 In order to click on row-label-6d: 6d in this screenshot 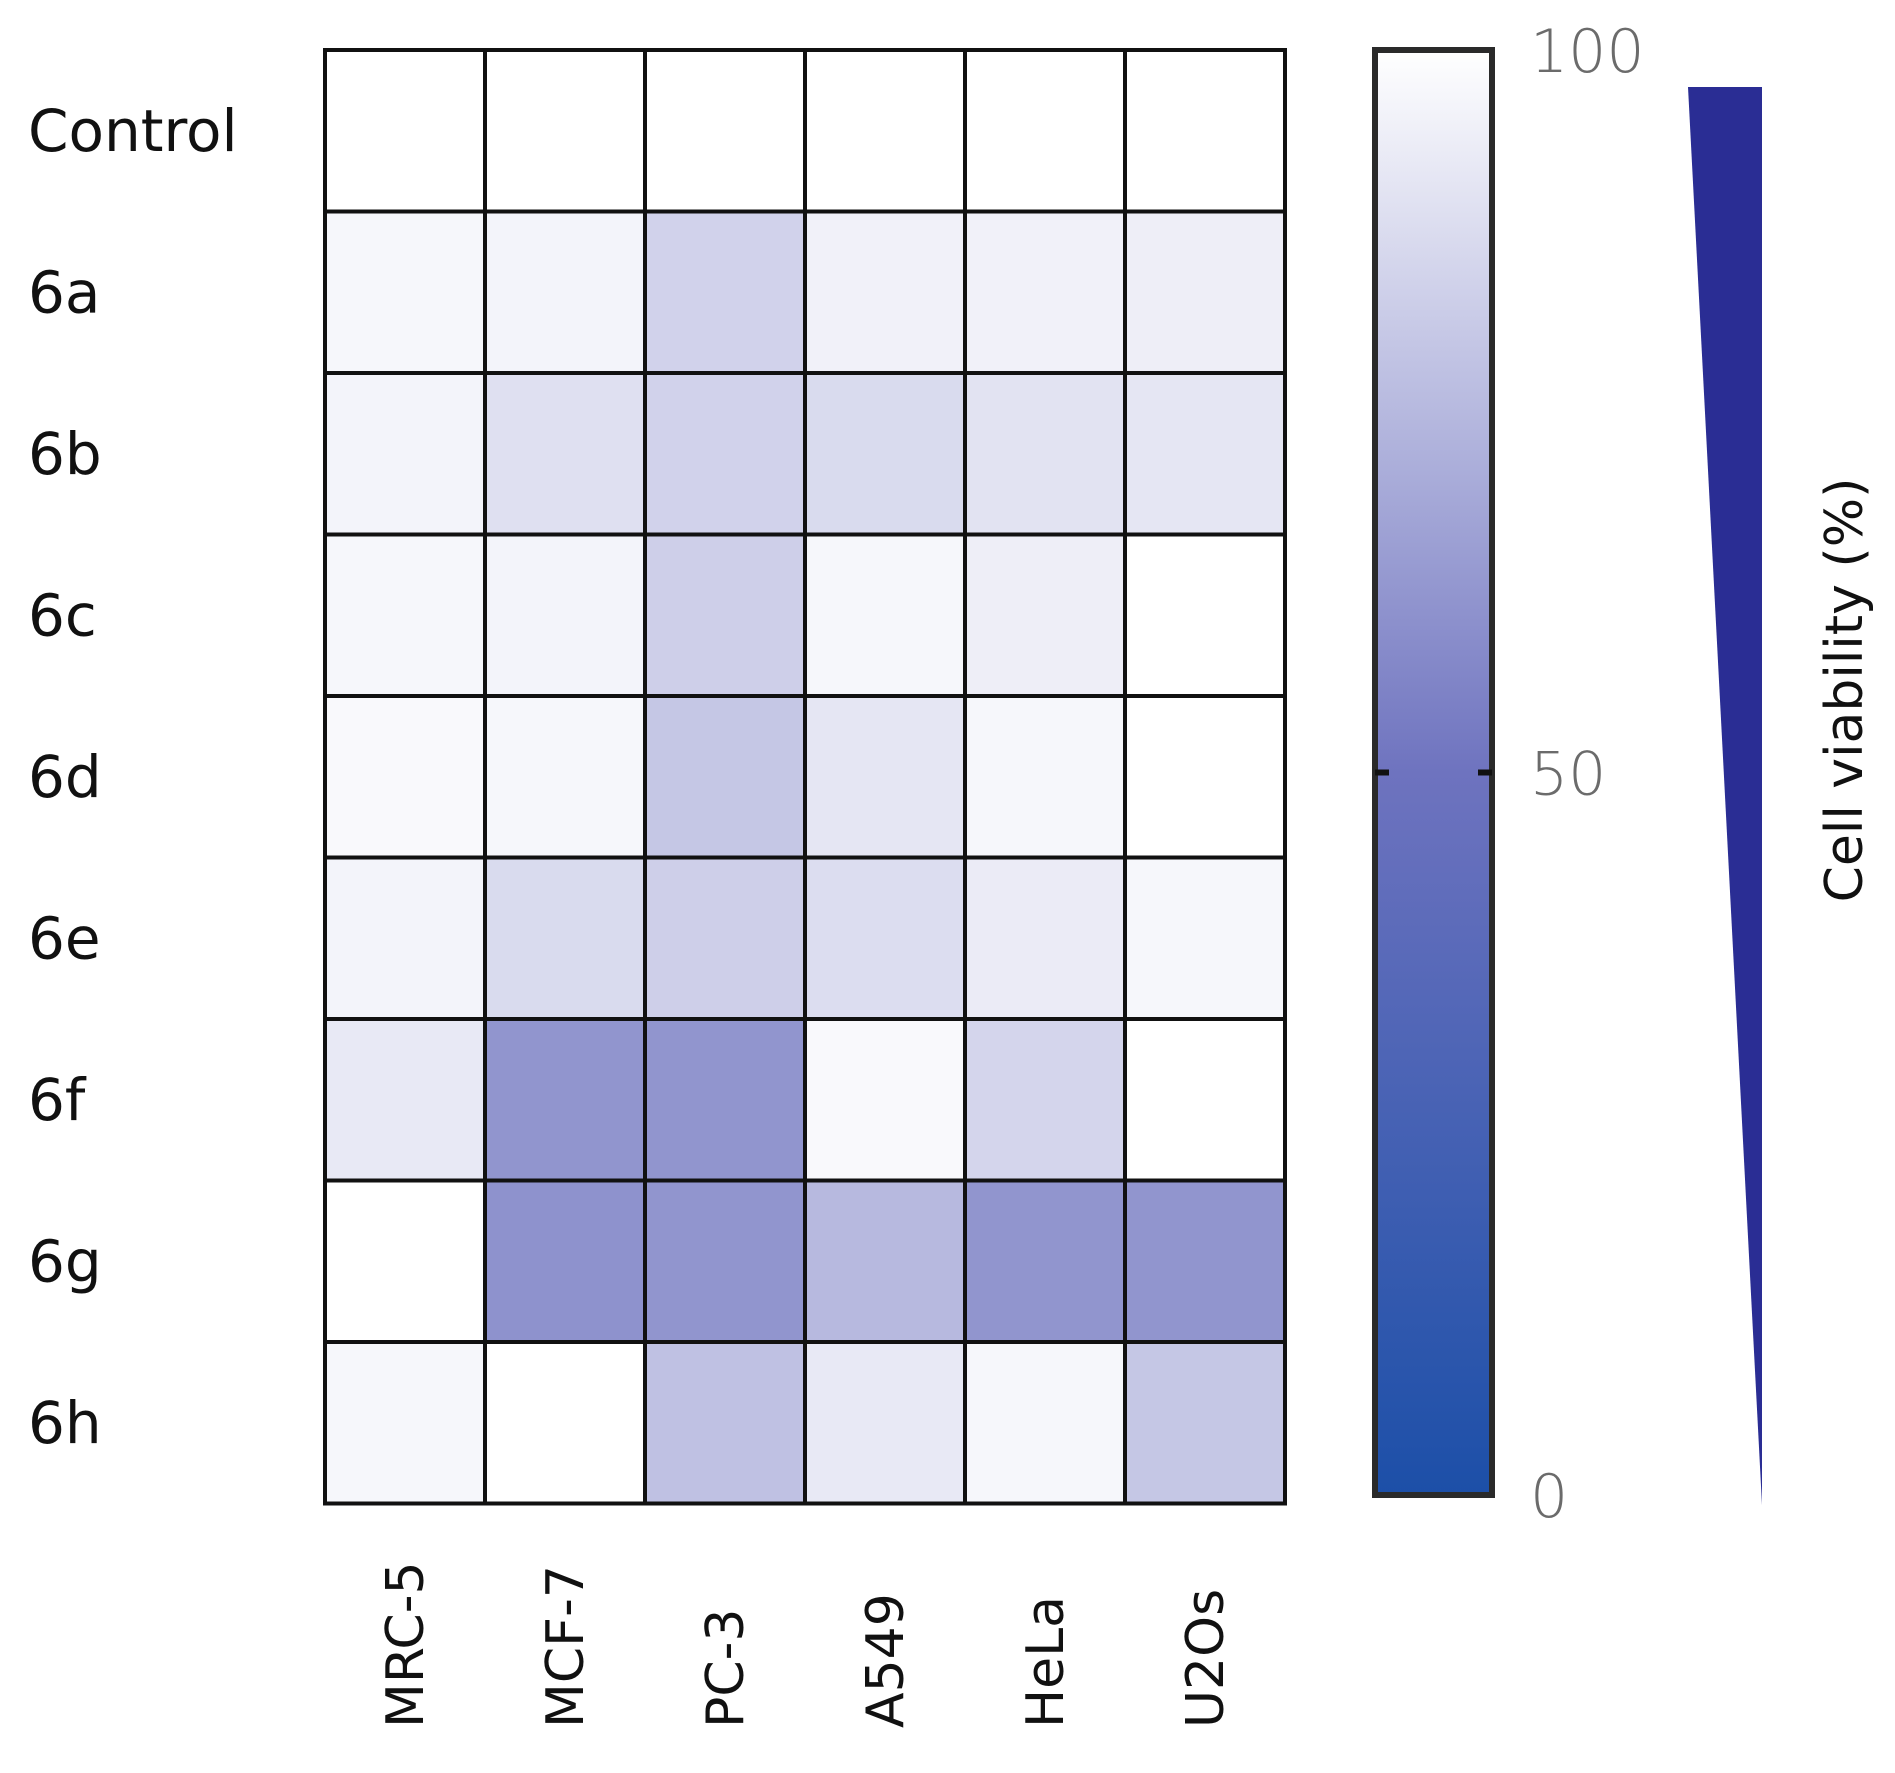, I will do `click(65, 777)`.